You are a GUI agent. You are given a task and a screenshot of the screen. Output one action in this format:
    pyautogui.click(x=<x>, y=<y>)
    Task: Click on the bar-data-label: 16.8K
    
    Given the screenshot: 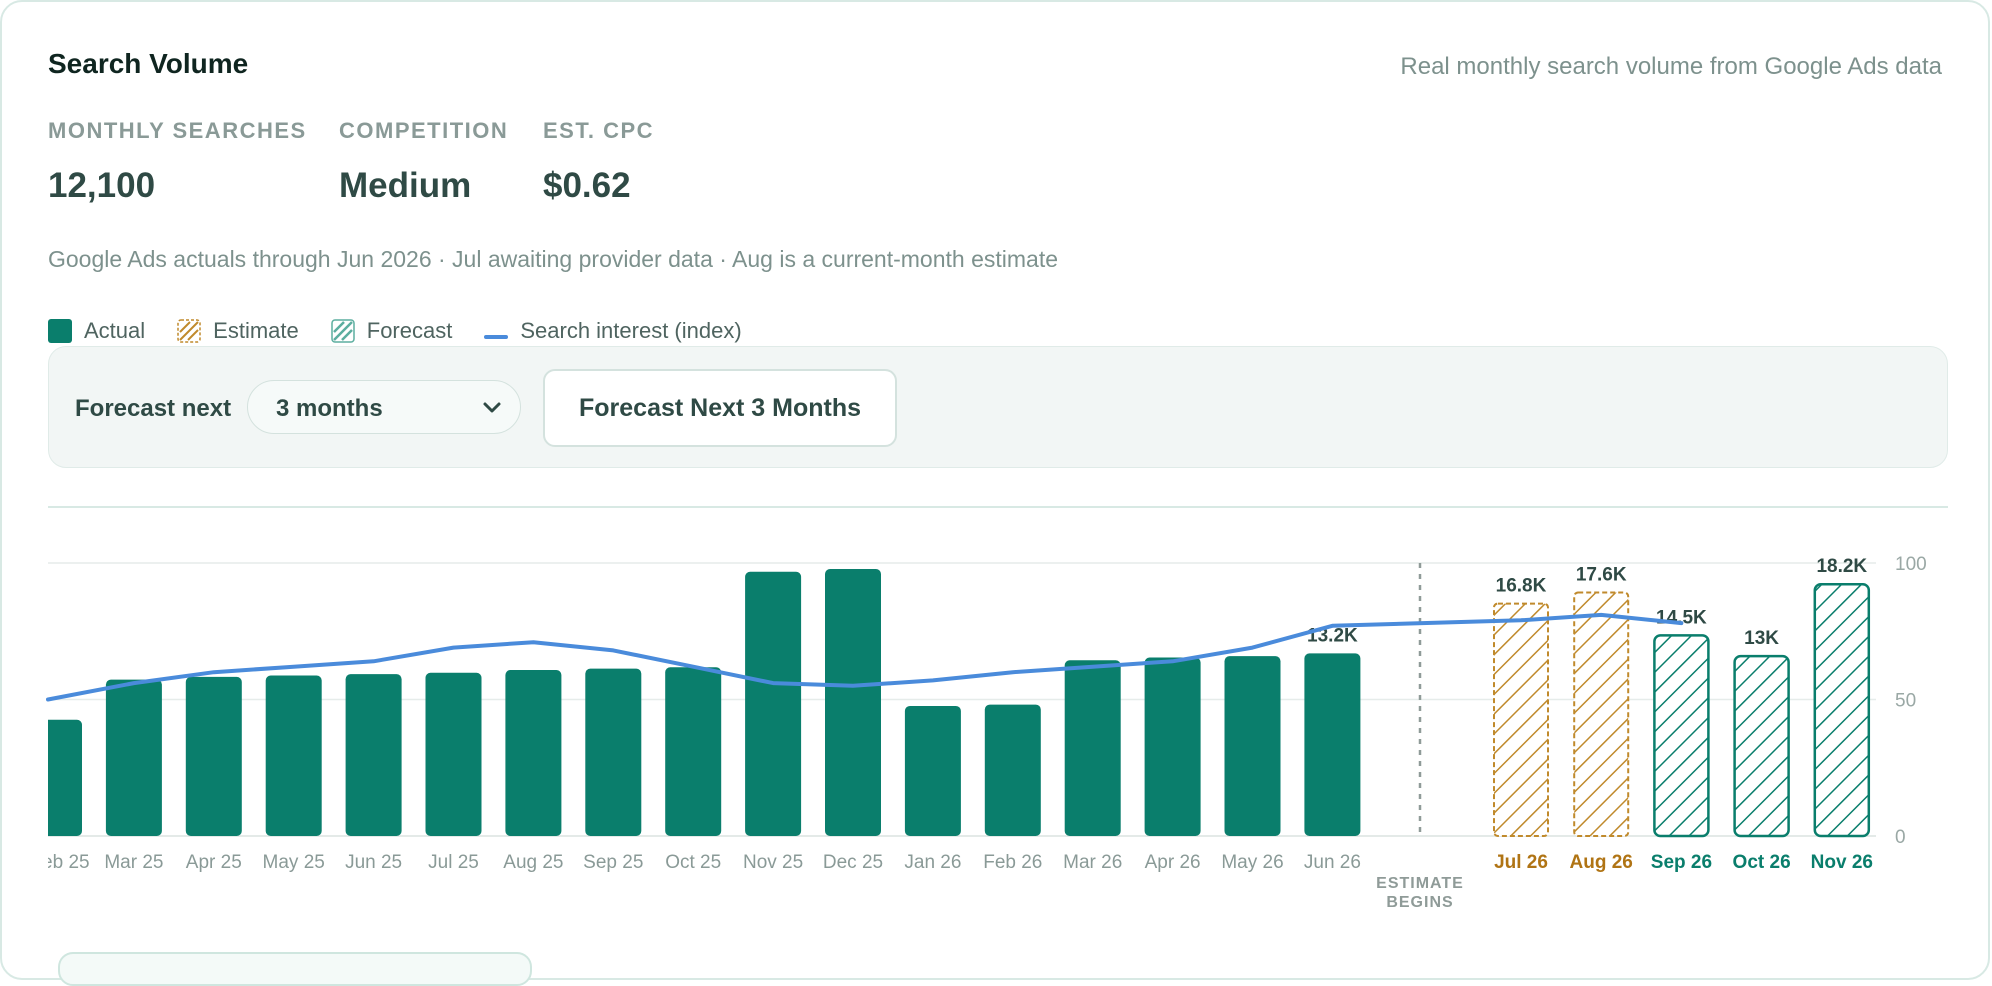 What is the action you would take?
    pyautogui.click(x=1521, y=586)
    